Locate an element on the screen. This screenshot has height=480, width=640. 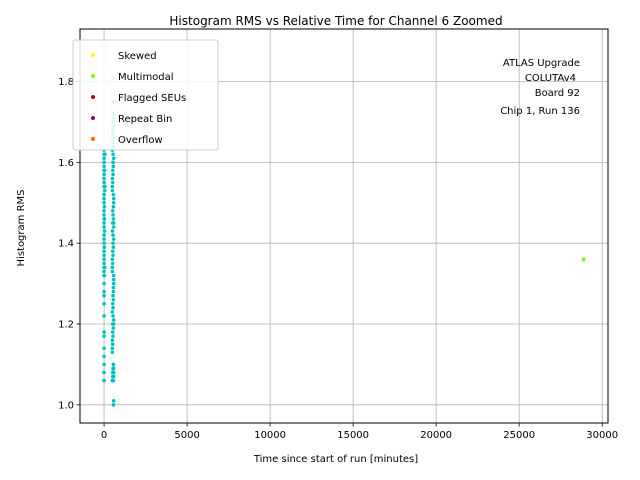
legend-label-flagged-seus: Flagged SEUs is located at coordinates (152, 98).